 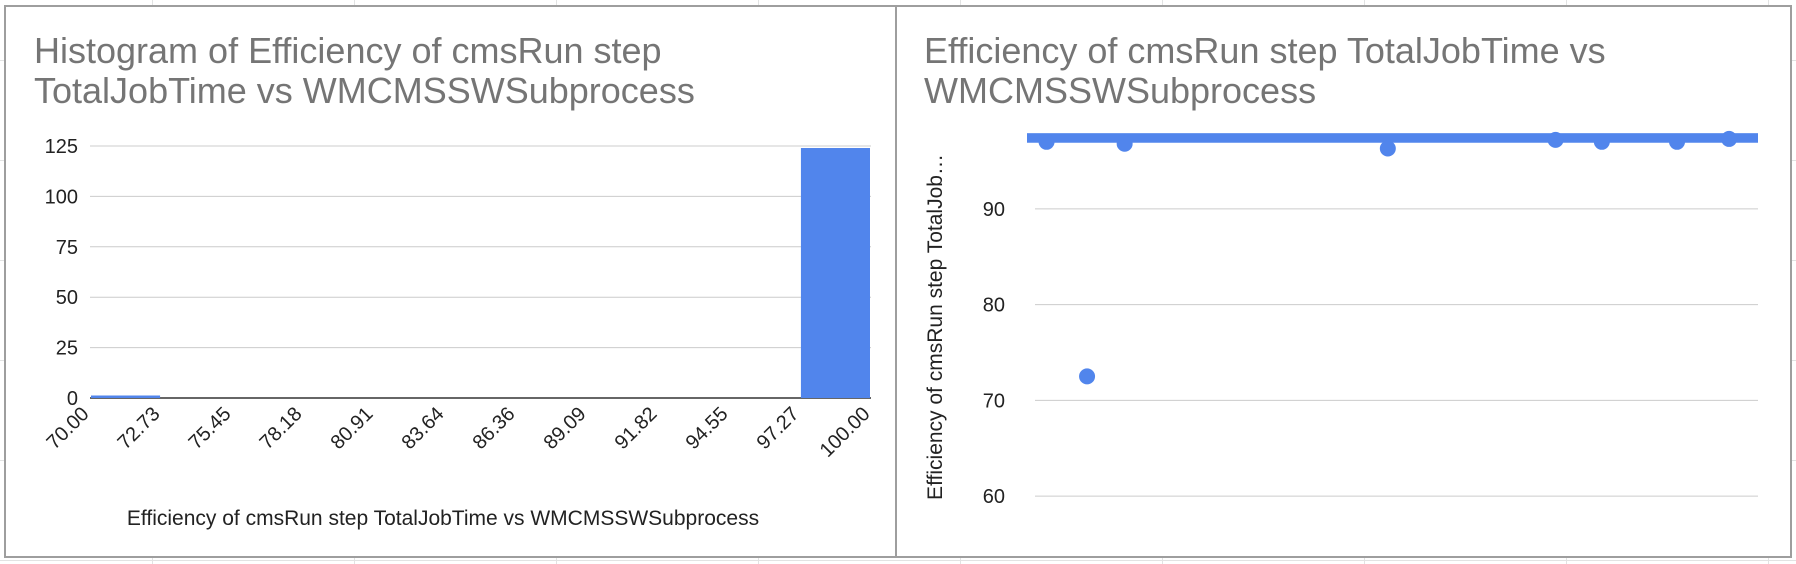 What do you see at coordinates (994, 306) in the screenshot?
I see `scatter-y-tick-label: 80` at bounding box center [994, 306].